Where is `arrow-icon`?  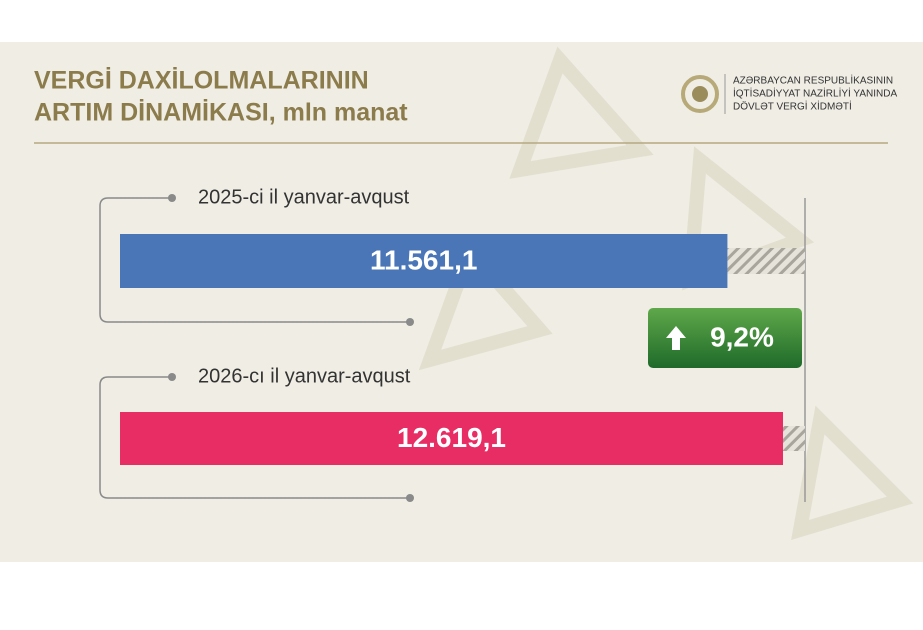 arrow-icon is located at coordinates (676, 338).